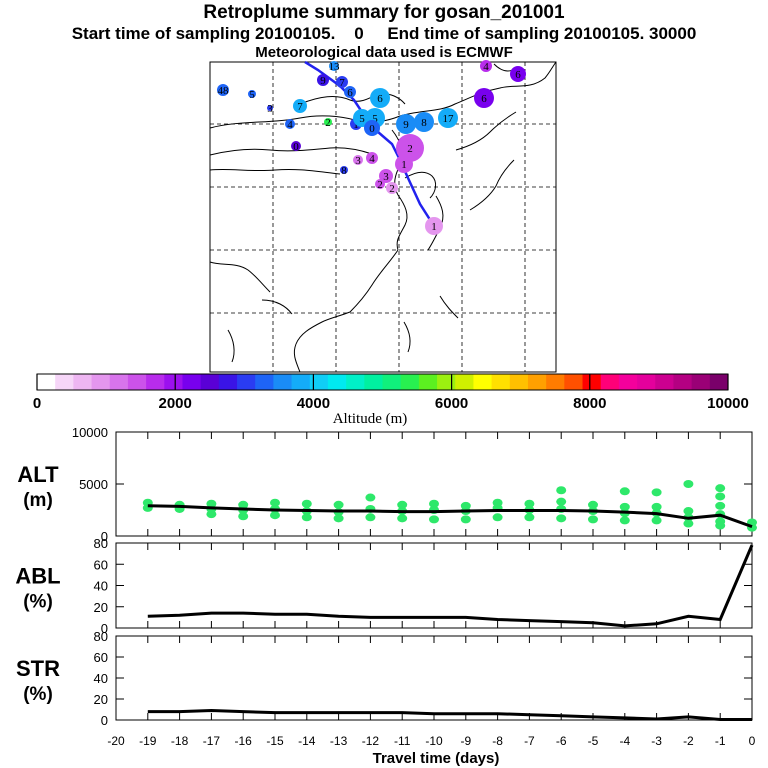  What do you see at coordinates (384, 678) in the screenshot?
I see `panel-str: 0 20 40 60 80 STR (%)` at bounding box center [384, 678].